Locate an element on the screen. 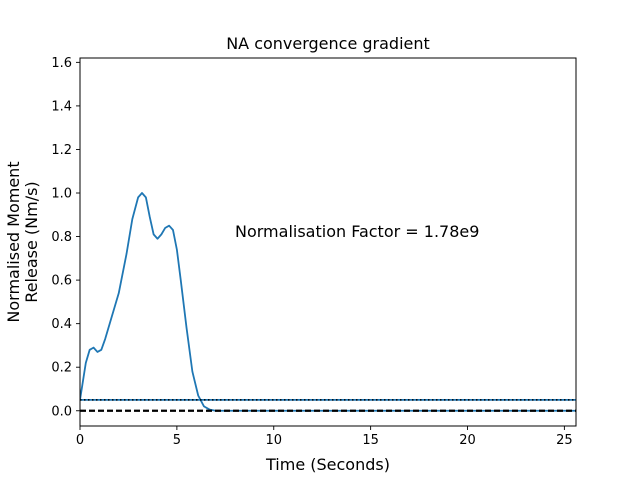 The height and width of the screenshot is (480, 640). y-tick-label: 0.0 is located at coordinates (61, 411).